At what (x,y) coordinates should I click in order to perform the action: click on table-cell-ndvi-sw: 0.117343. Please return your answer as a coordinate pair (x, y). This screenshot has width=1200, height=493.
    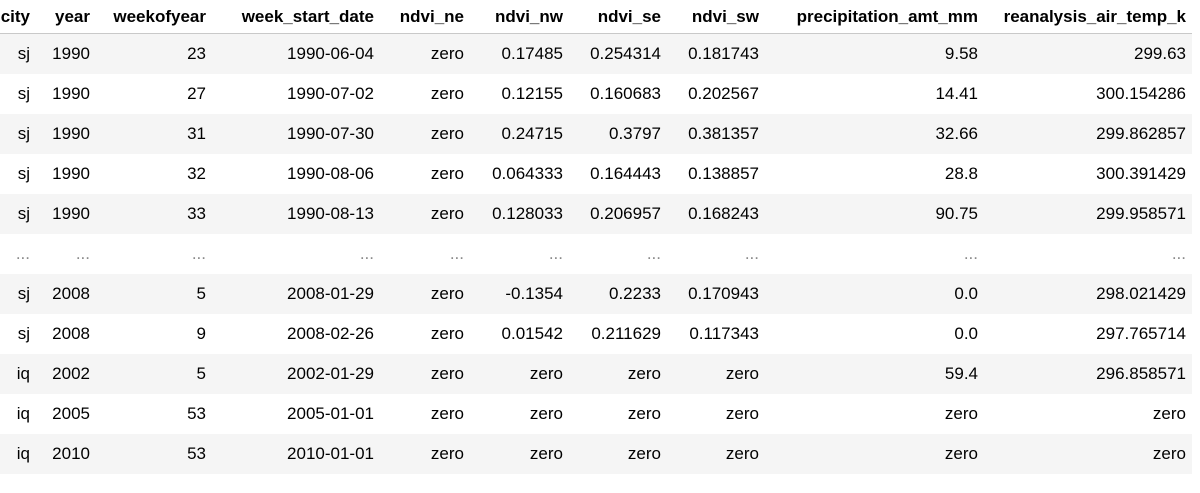
    Looking at the image, I should click on (716, 334).